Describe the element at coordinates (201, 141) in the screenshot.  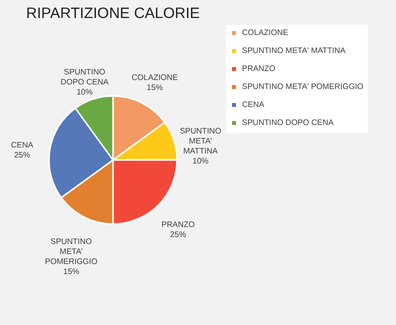
I see `slice-label: SPUNTINO META' MATTINA` at that location.